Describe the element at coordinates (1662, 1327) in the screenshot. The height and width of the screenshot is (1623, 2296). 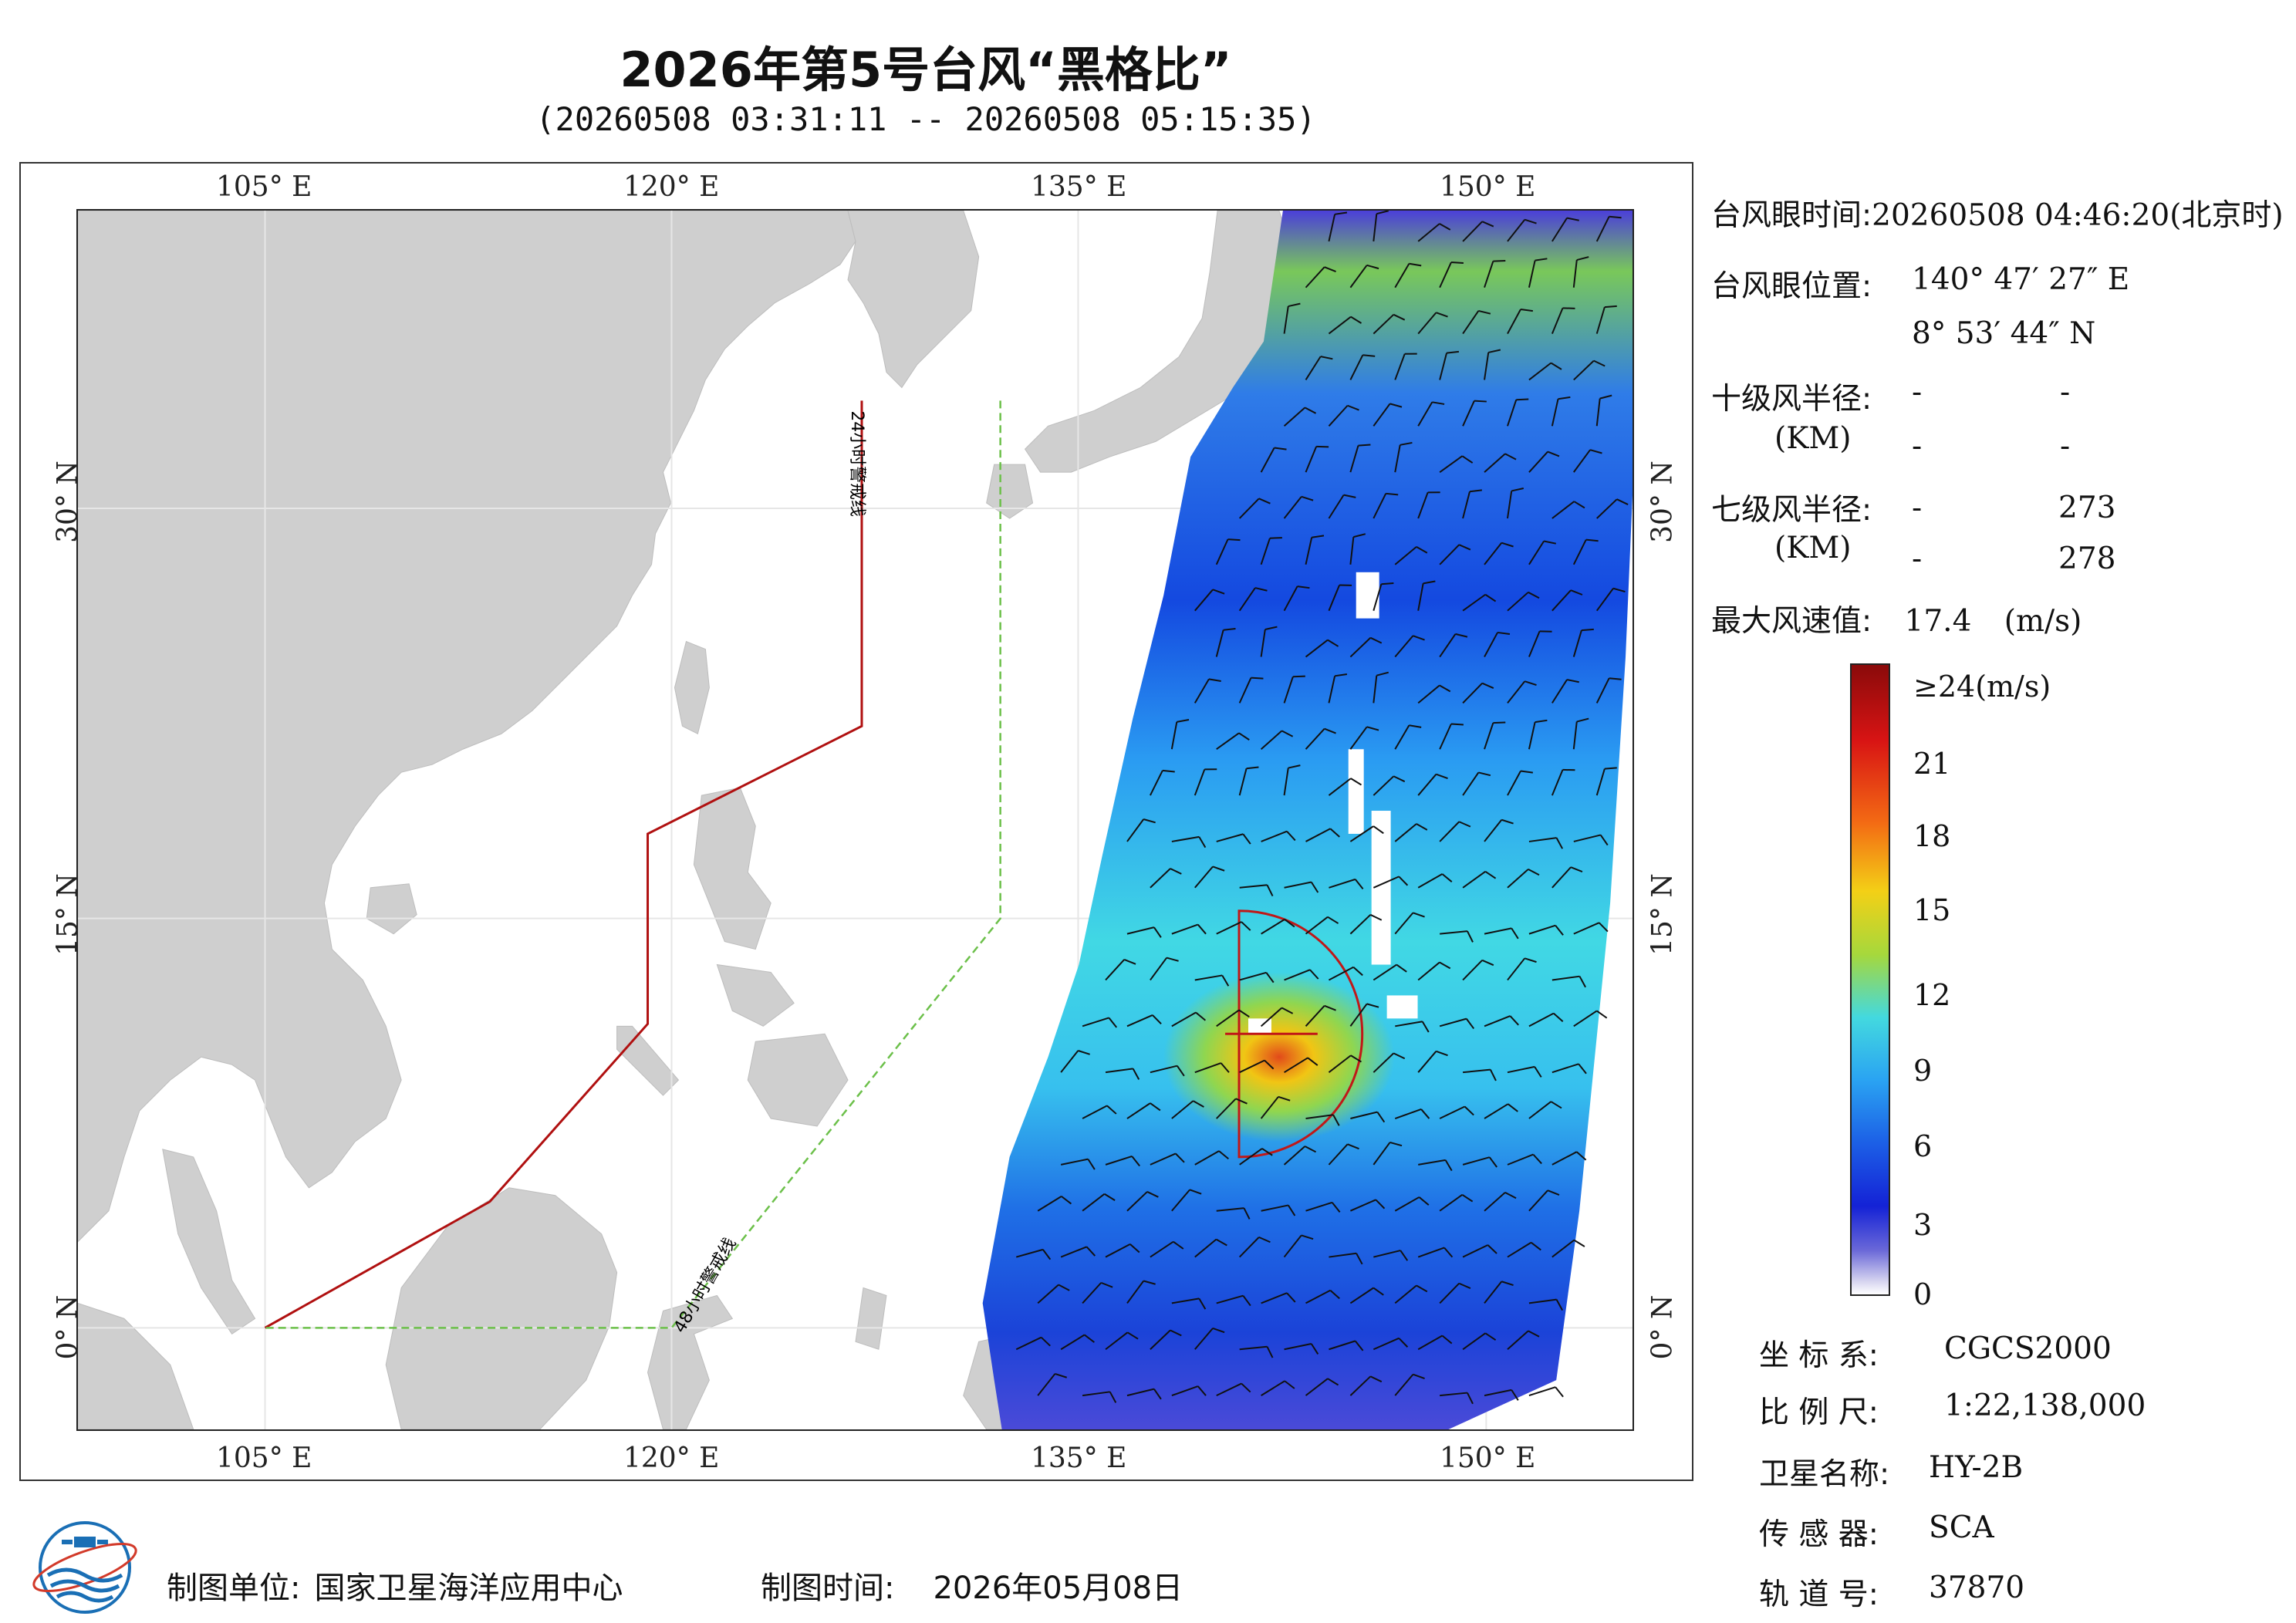
I see `lat-tick-right: 0° N` at that location.